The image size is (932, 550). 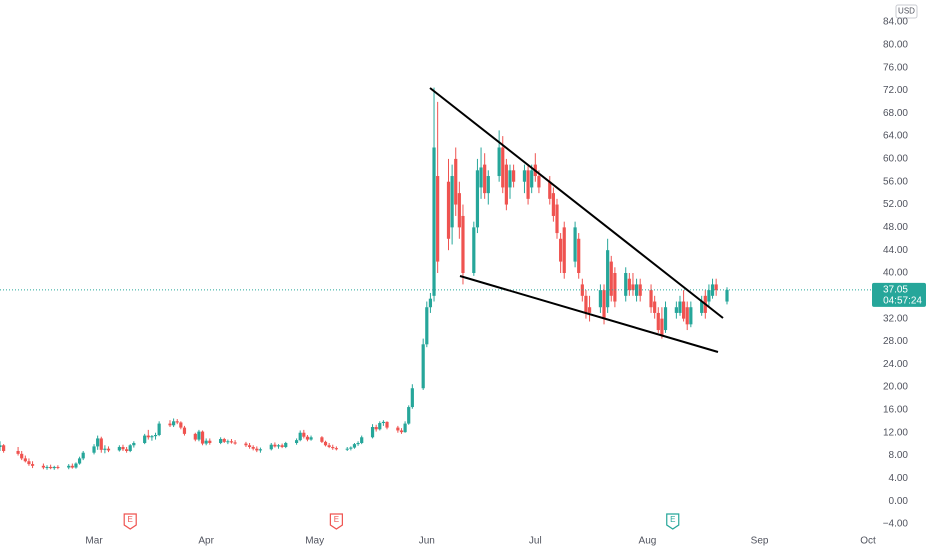 What do you see at coordinates (895, 90) in the screenshot?
I see `y-tick-label: 72.00` at bounding box center [895, 90].